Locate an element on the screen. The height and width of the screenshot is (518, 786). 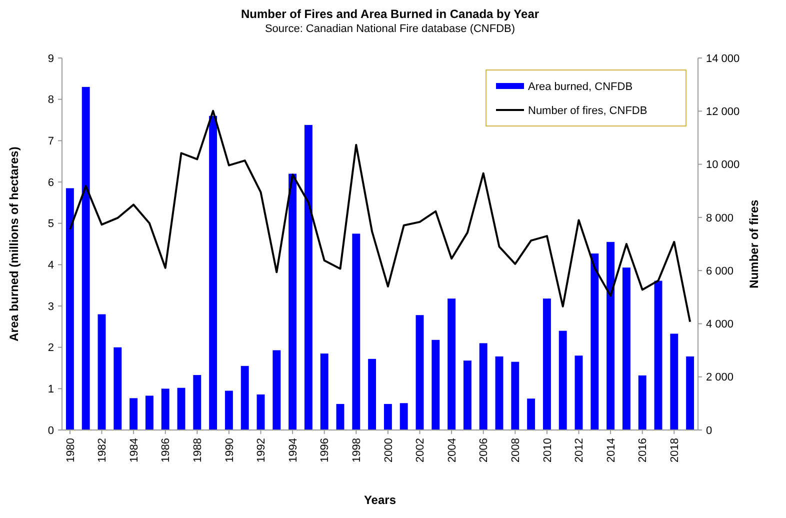
y-tick-label: 6 is located at coordinates (51, 182).